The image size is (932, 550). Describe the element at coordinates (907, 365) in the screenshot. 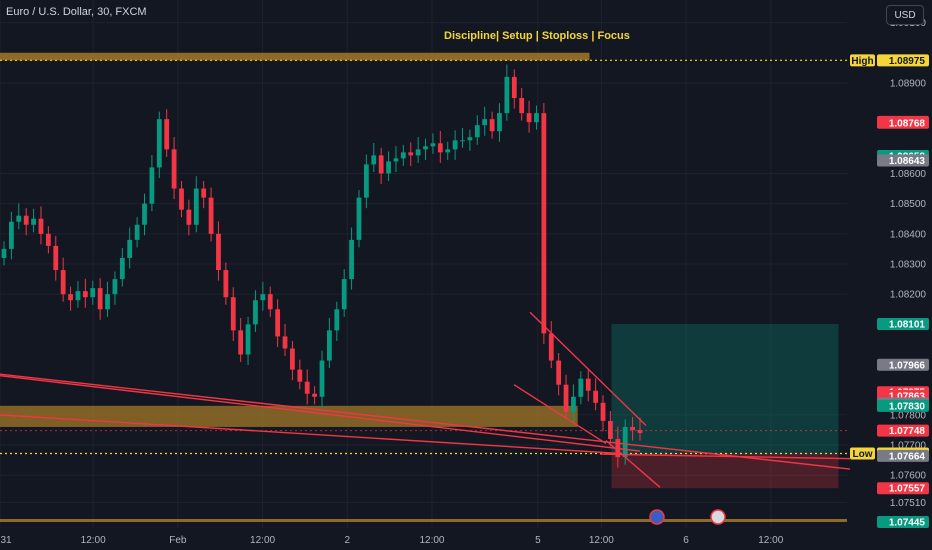

I see `price-tag-value: 1.07966` at that location.